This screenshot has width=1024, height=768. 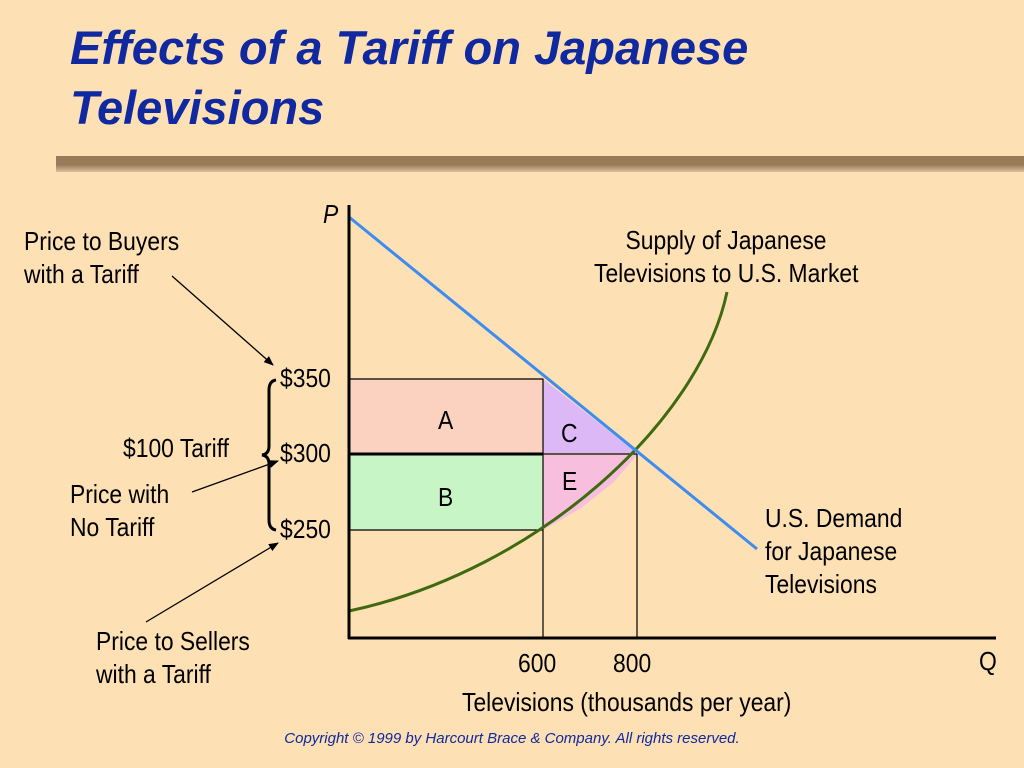 I want to click on buyers-price-line-1: Price to Buyers, so click(x=102, y=241).